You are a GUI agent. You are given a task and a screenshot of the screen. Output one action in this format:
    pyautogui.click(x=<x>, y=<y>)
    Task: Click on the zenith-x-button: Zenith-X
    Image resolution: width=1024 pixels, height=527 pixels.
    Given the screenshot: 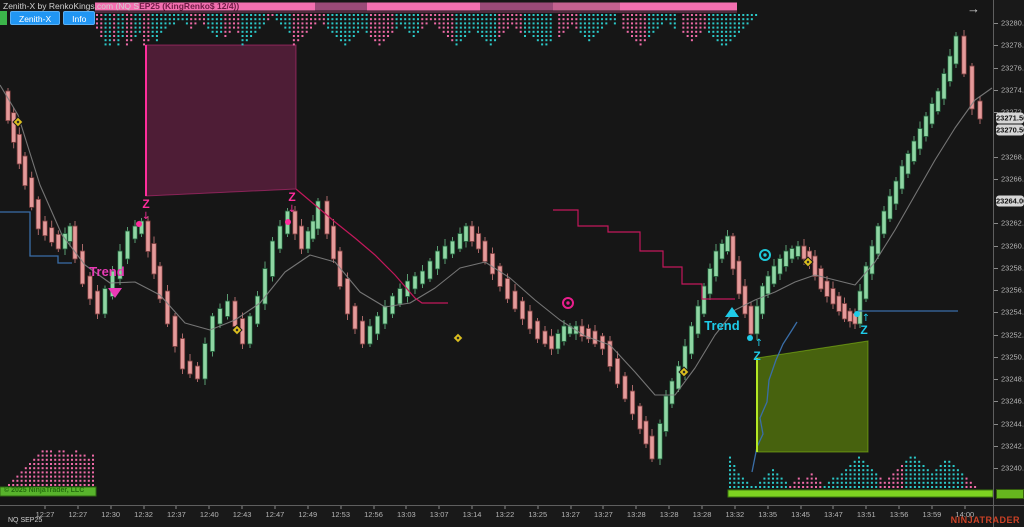 What is the action you would take?
    pyautogui.click(x=35, y=18)
    